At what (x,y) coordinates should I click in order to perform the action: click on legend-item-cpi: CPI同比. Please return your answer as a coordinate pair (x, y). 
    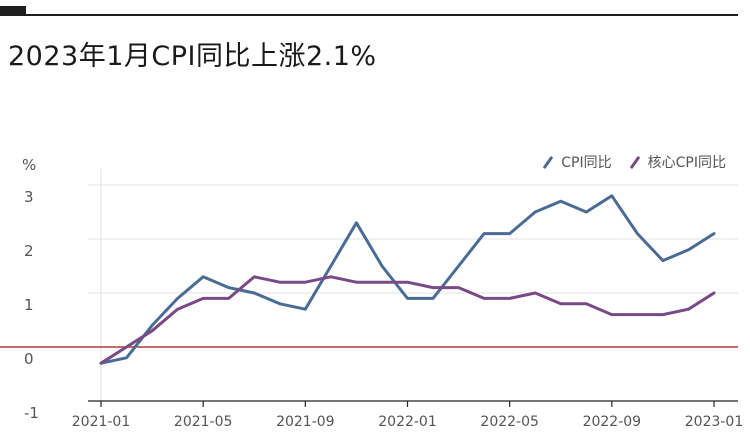
    Looking at the image, I should click on (576, 162).